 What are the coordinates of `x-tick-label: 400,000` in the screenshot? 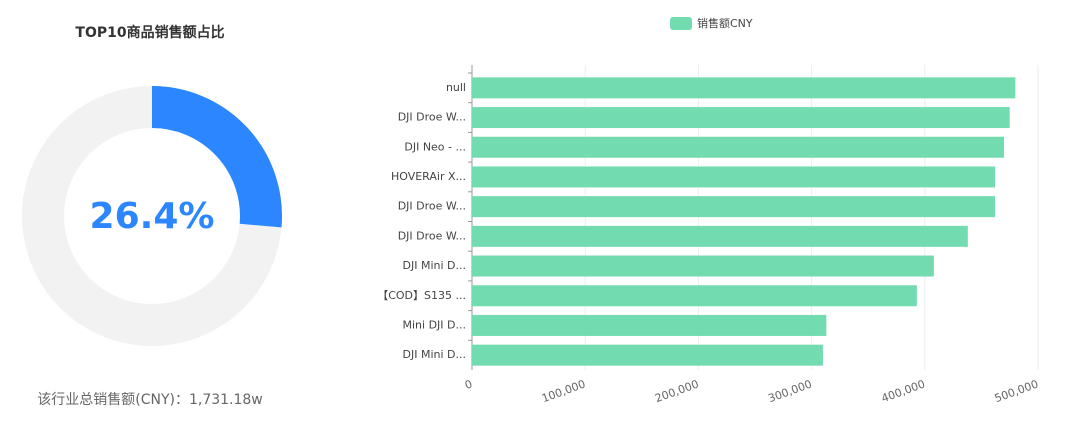 It's located at (903, 391).